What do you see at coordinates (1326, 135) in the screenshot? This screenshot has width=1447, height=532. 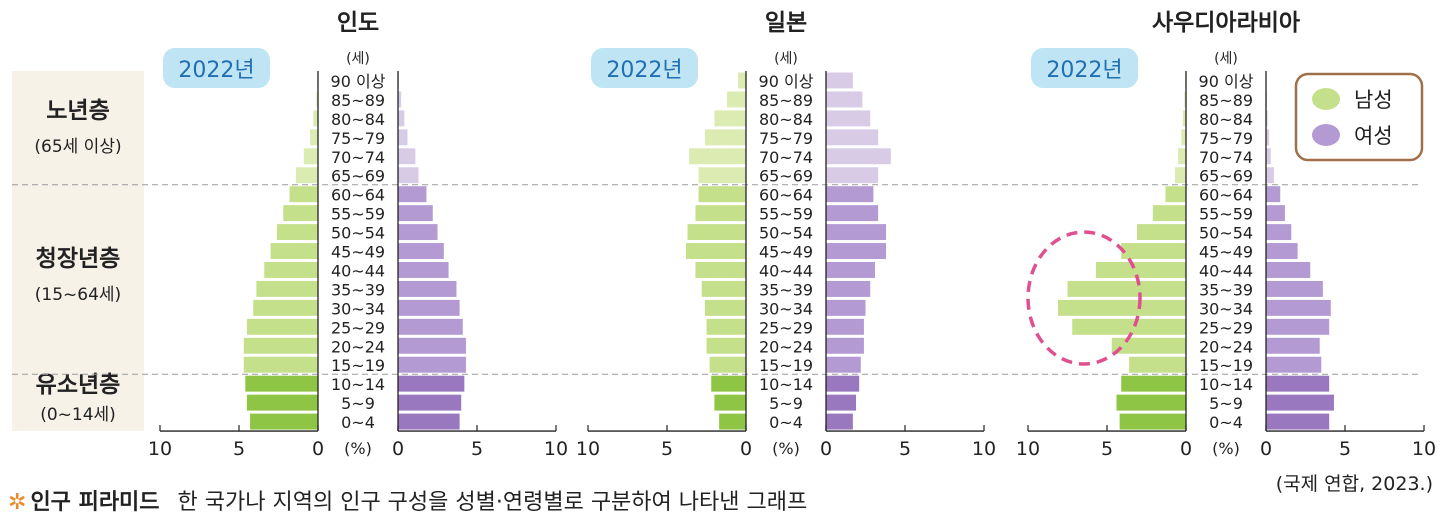 I see `legend-female-swatch` at bounding box center [1326, 135].